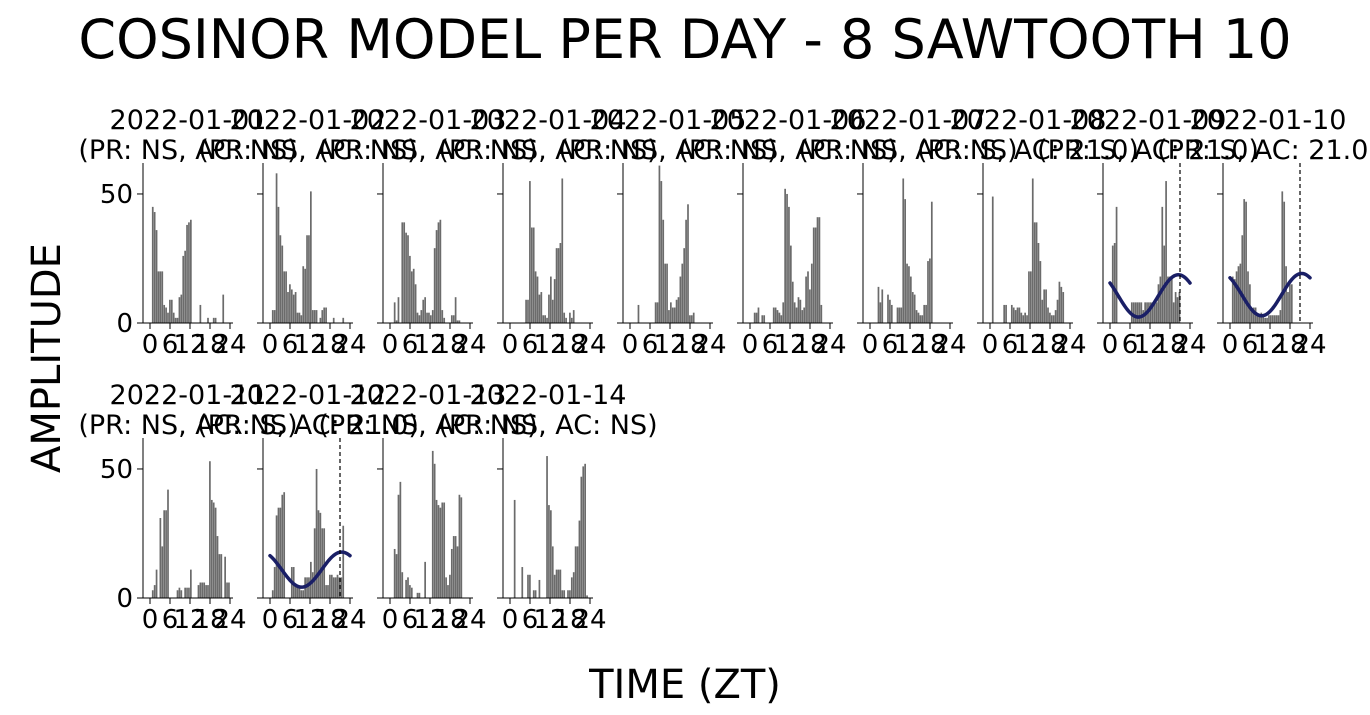 This screenshot has height=715, width=1370. I want to click on x-tick-label: 24, so click(949, 345).